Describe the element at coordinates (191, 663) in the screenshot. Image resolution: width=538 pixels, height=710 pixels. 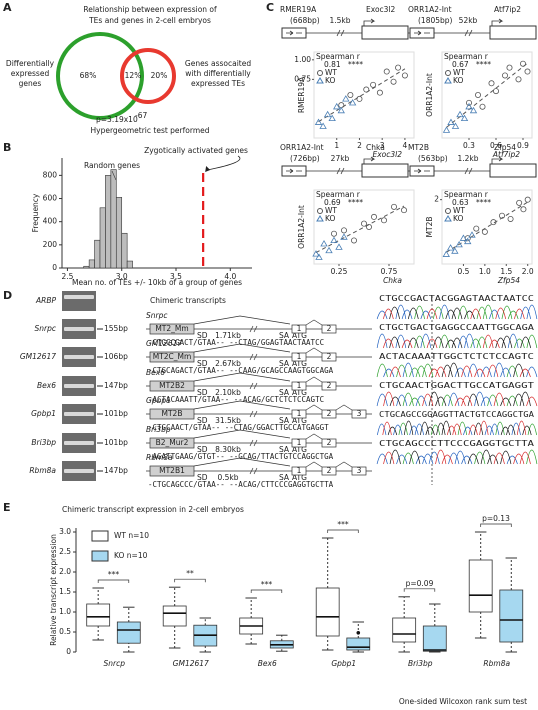
I see `x-tick-label: GM12617` at that location.